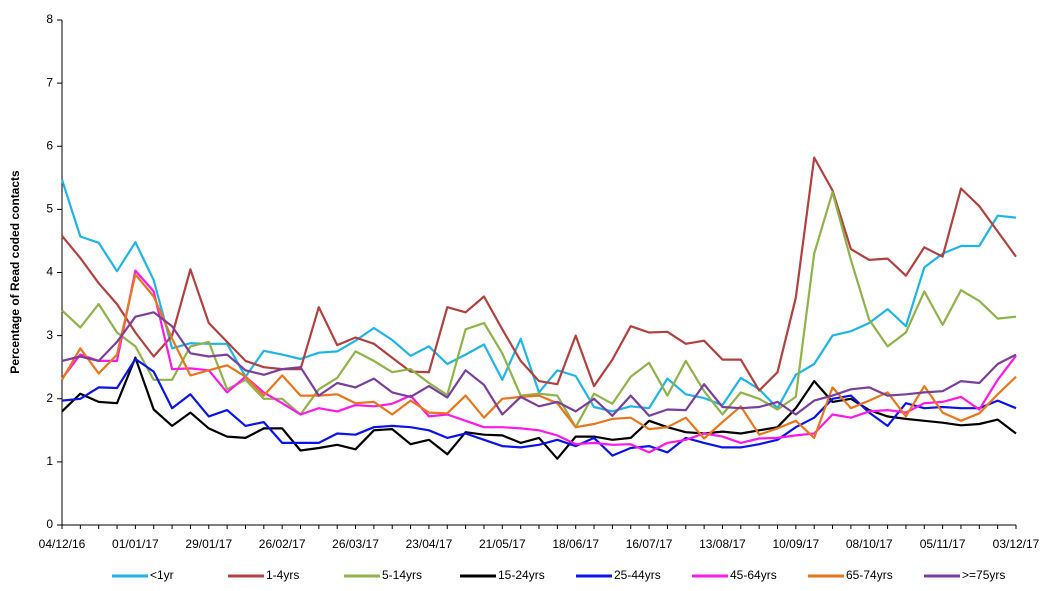 This screenshot has width=1046, height=591. Describe the element at coordinates (722, 544) in the screenshot. I see `x-tick-label: 13/08/17` at that location.